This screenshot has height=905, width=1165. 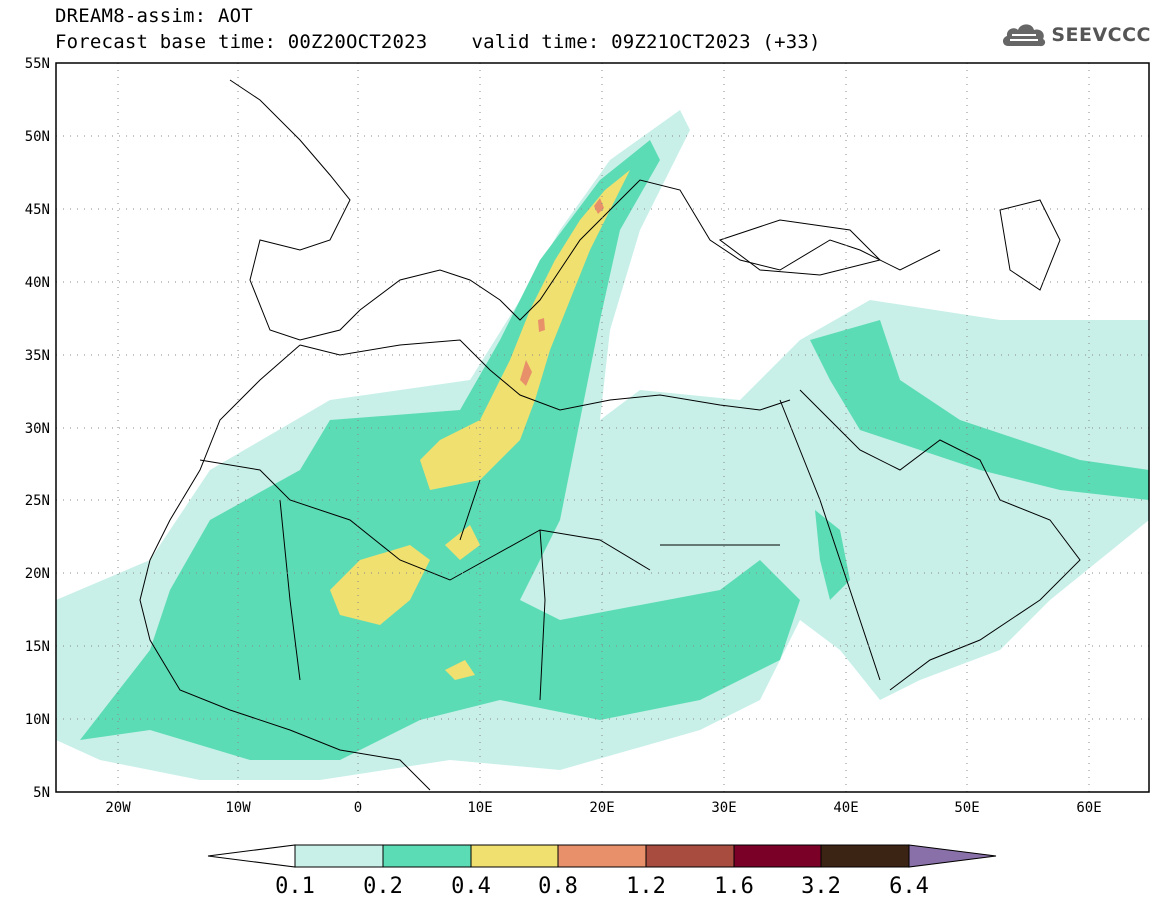 I want to click on coastline-west-africa, so click(x=285, y=567).